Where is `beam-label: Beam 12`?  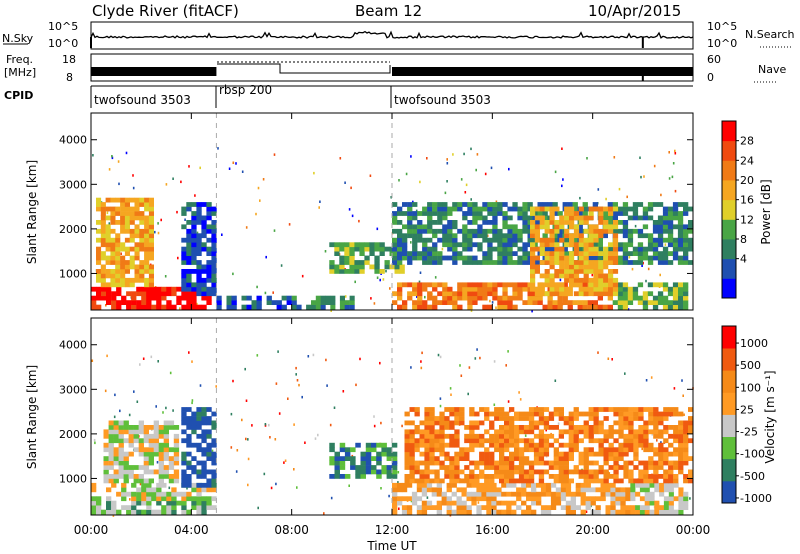 beam-label: Beam 12 is located at coordinates (388, 11).